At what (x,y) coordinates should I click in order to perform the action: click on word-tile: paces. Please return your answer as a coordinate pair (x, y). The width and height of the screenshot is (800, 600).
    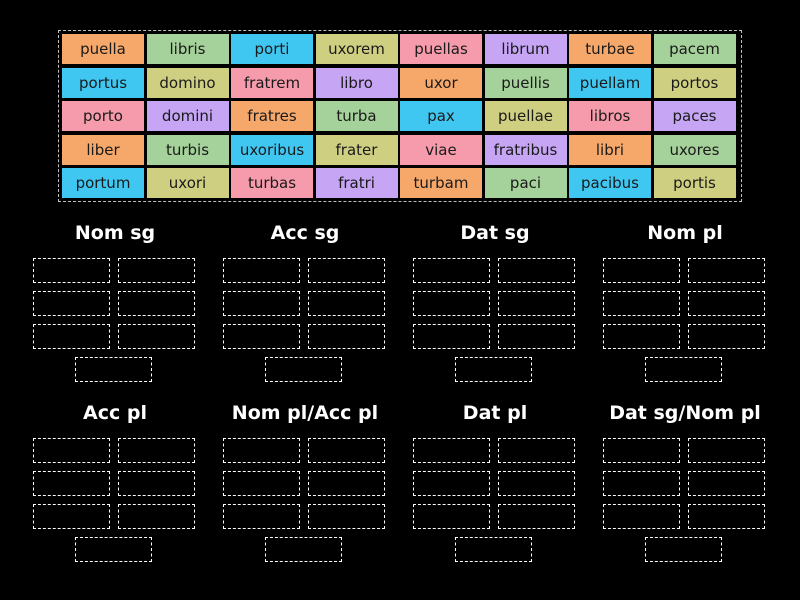
    Looking at the image, I should click on (694, 116).